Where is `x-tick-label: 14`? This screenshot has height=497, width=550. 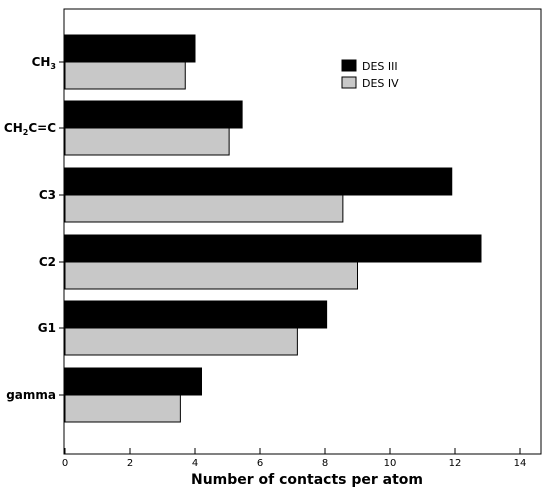
x-tick-label: 14 is located at coordinates (520, 463).